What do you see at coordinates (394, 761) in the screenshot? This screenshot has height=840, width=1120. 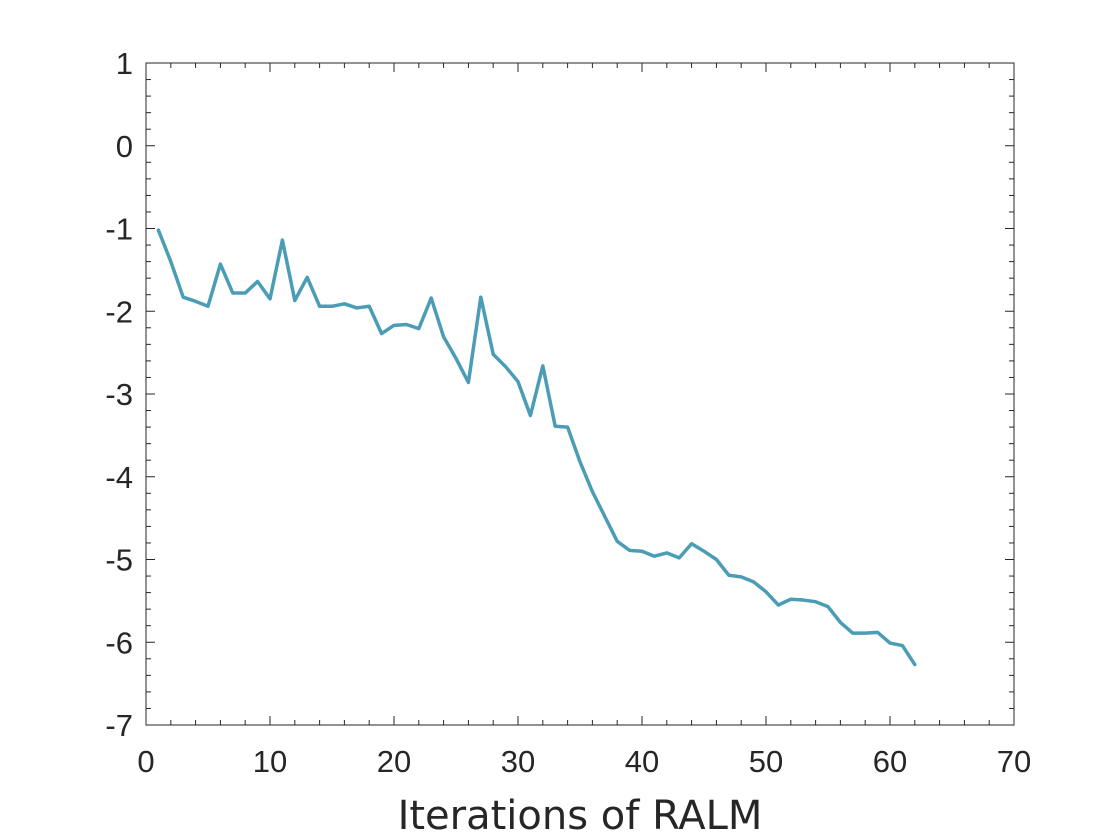 I see `x-tick-label: 20` at bounding box center [394, 761].